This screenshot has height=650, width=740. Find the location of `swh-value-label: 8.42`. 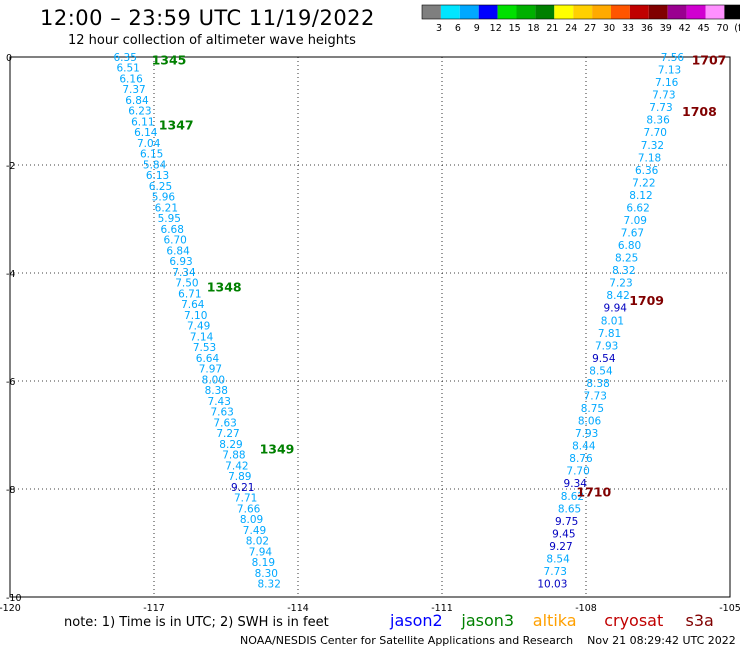

swh-value-label: 8.42 is located at coordinates (617, 296).